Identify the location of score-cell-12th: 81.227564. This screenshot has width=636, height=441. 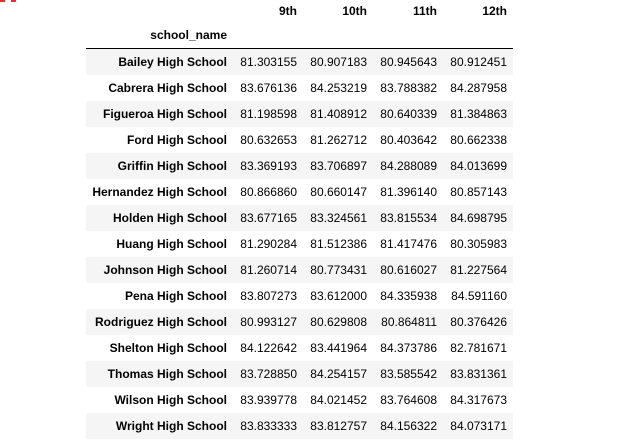
(478, 270).